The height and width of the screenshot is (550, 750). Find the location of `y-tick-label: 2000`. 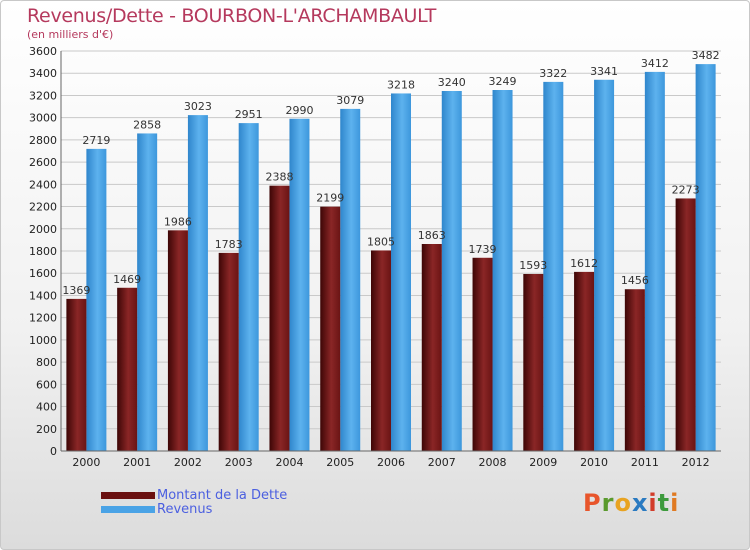

y-tick-label: 2000 is located at coordinates (43, 229).